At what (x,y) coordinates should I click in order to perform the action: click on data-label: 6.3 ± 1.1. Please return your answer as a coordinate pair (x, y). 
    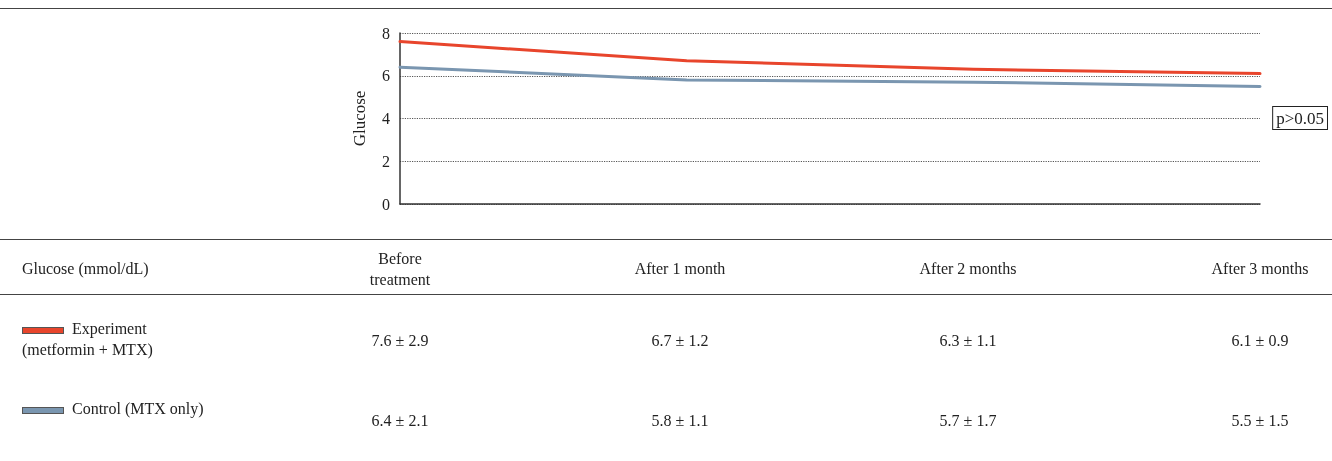
    Looking at the image, I should click on (968, 341).